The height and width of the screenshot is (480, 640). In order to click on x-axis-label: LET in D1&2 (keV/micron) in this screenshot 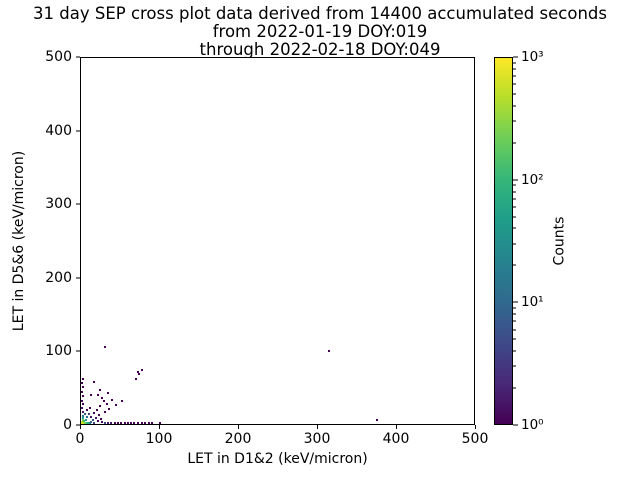, I will do `click(277, 459)`.